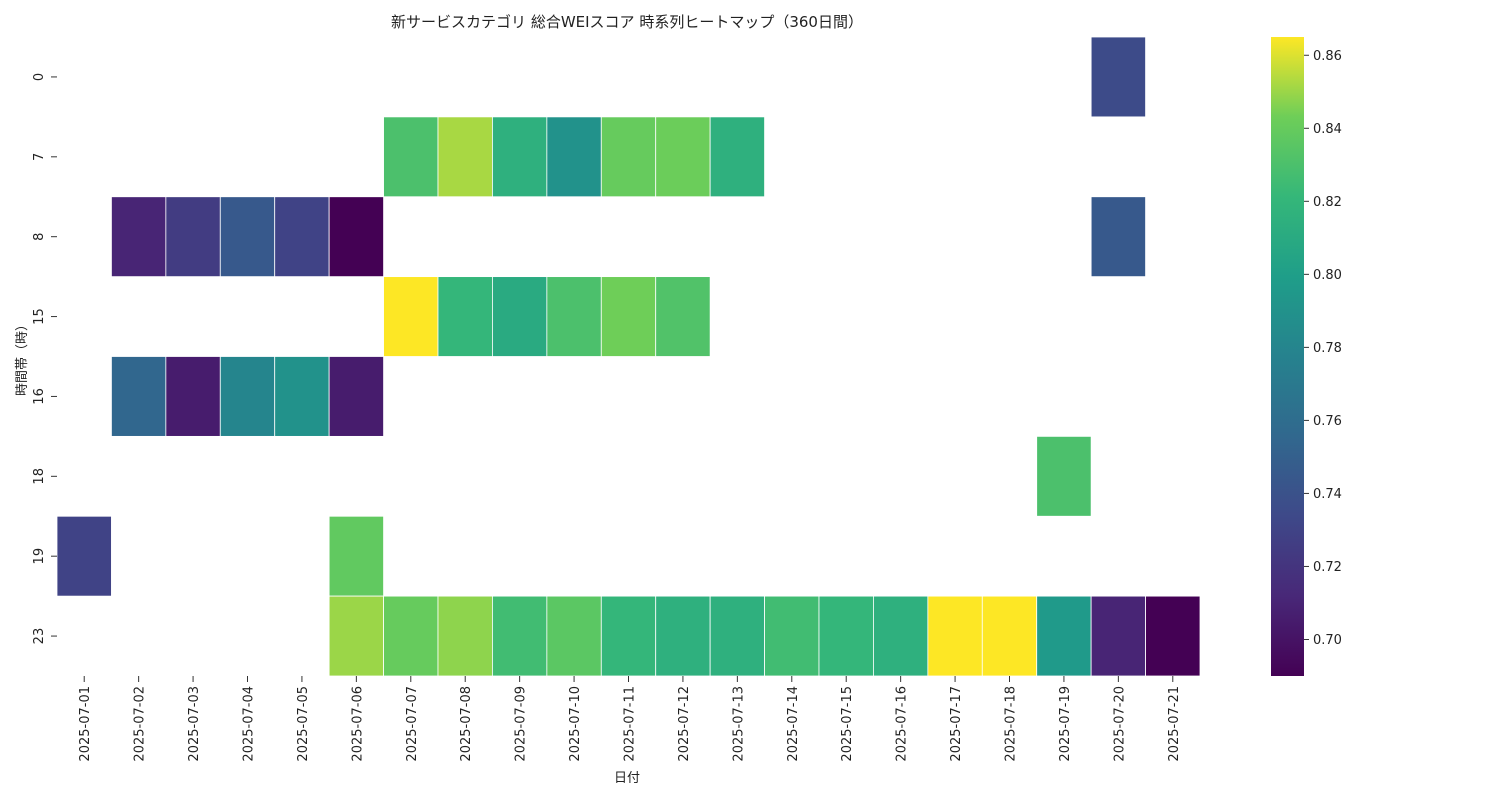 The height and width of the screenshot is (800, 1500). Describe the element at coordinates (39, 396) in the screenshot. I see `y-tick-label: 16` at that location.